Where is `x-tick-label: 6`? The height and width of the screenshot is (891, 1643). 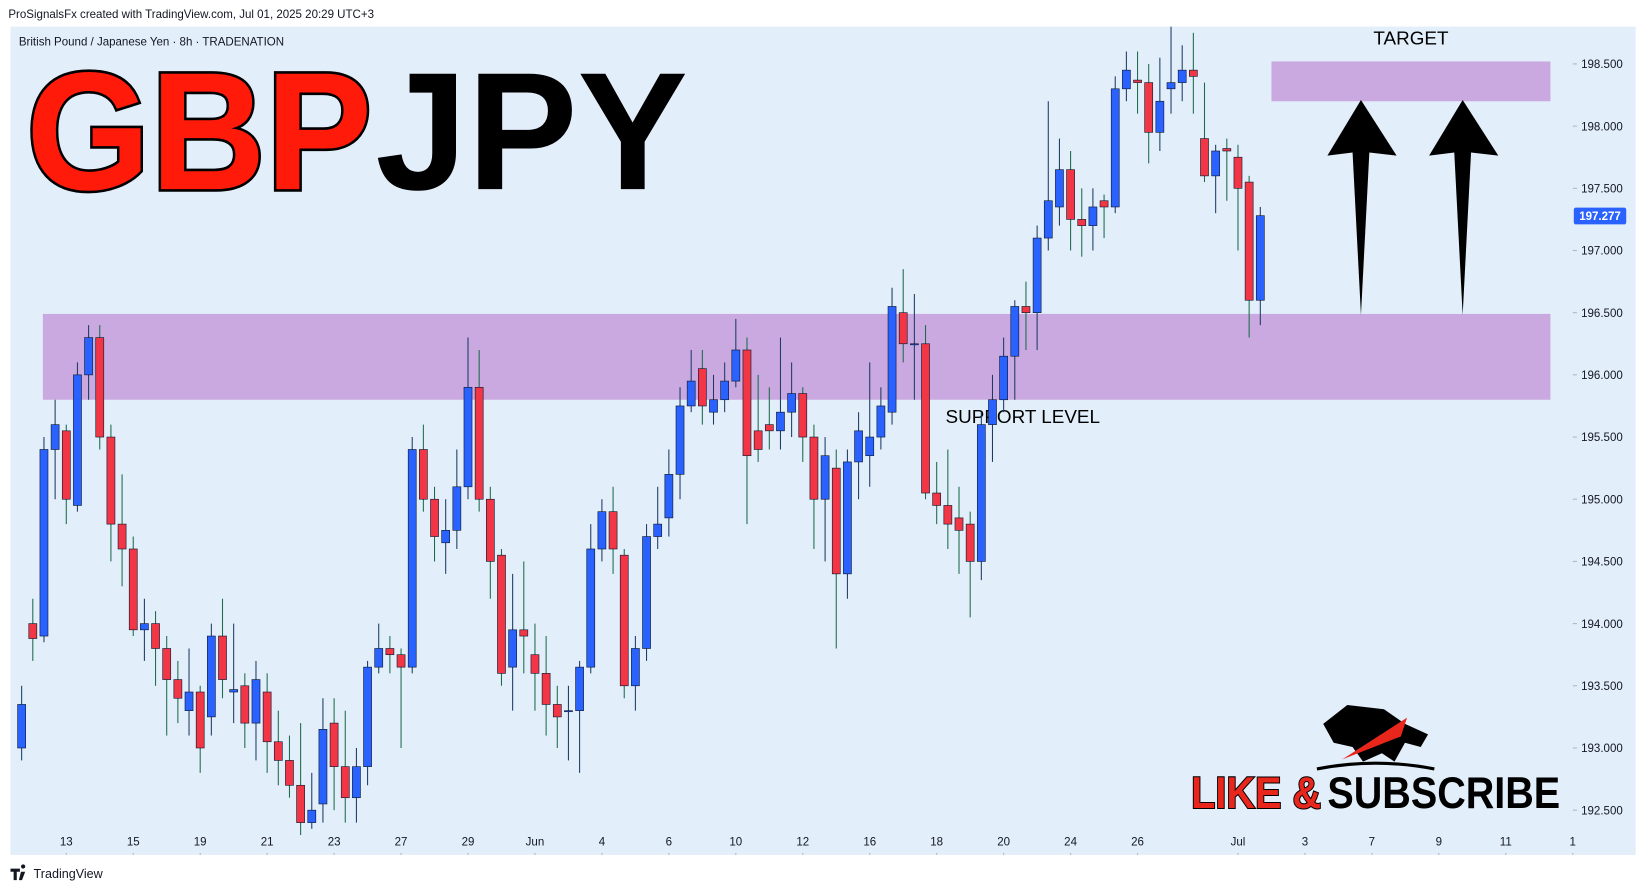
x-tick-label: 6 is located at coordinates (669, 843).